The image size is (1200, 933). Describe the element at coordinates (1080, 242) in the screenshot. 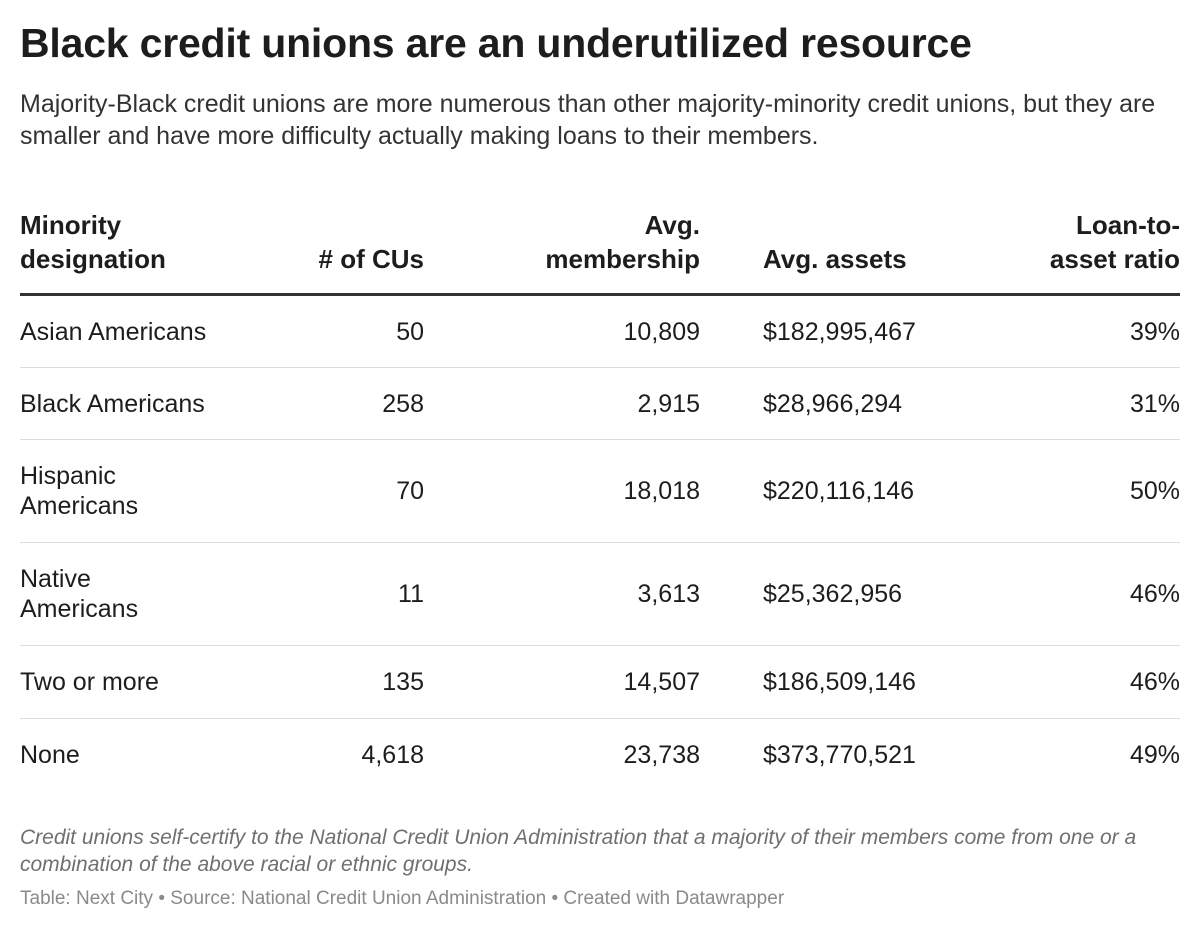

I see `header-loan-to-asset-ratio: Loan-to- asset ratio` at that location.